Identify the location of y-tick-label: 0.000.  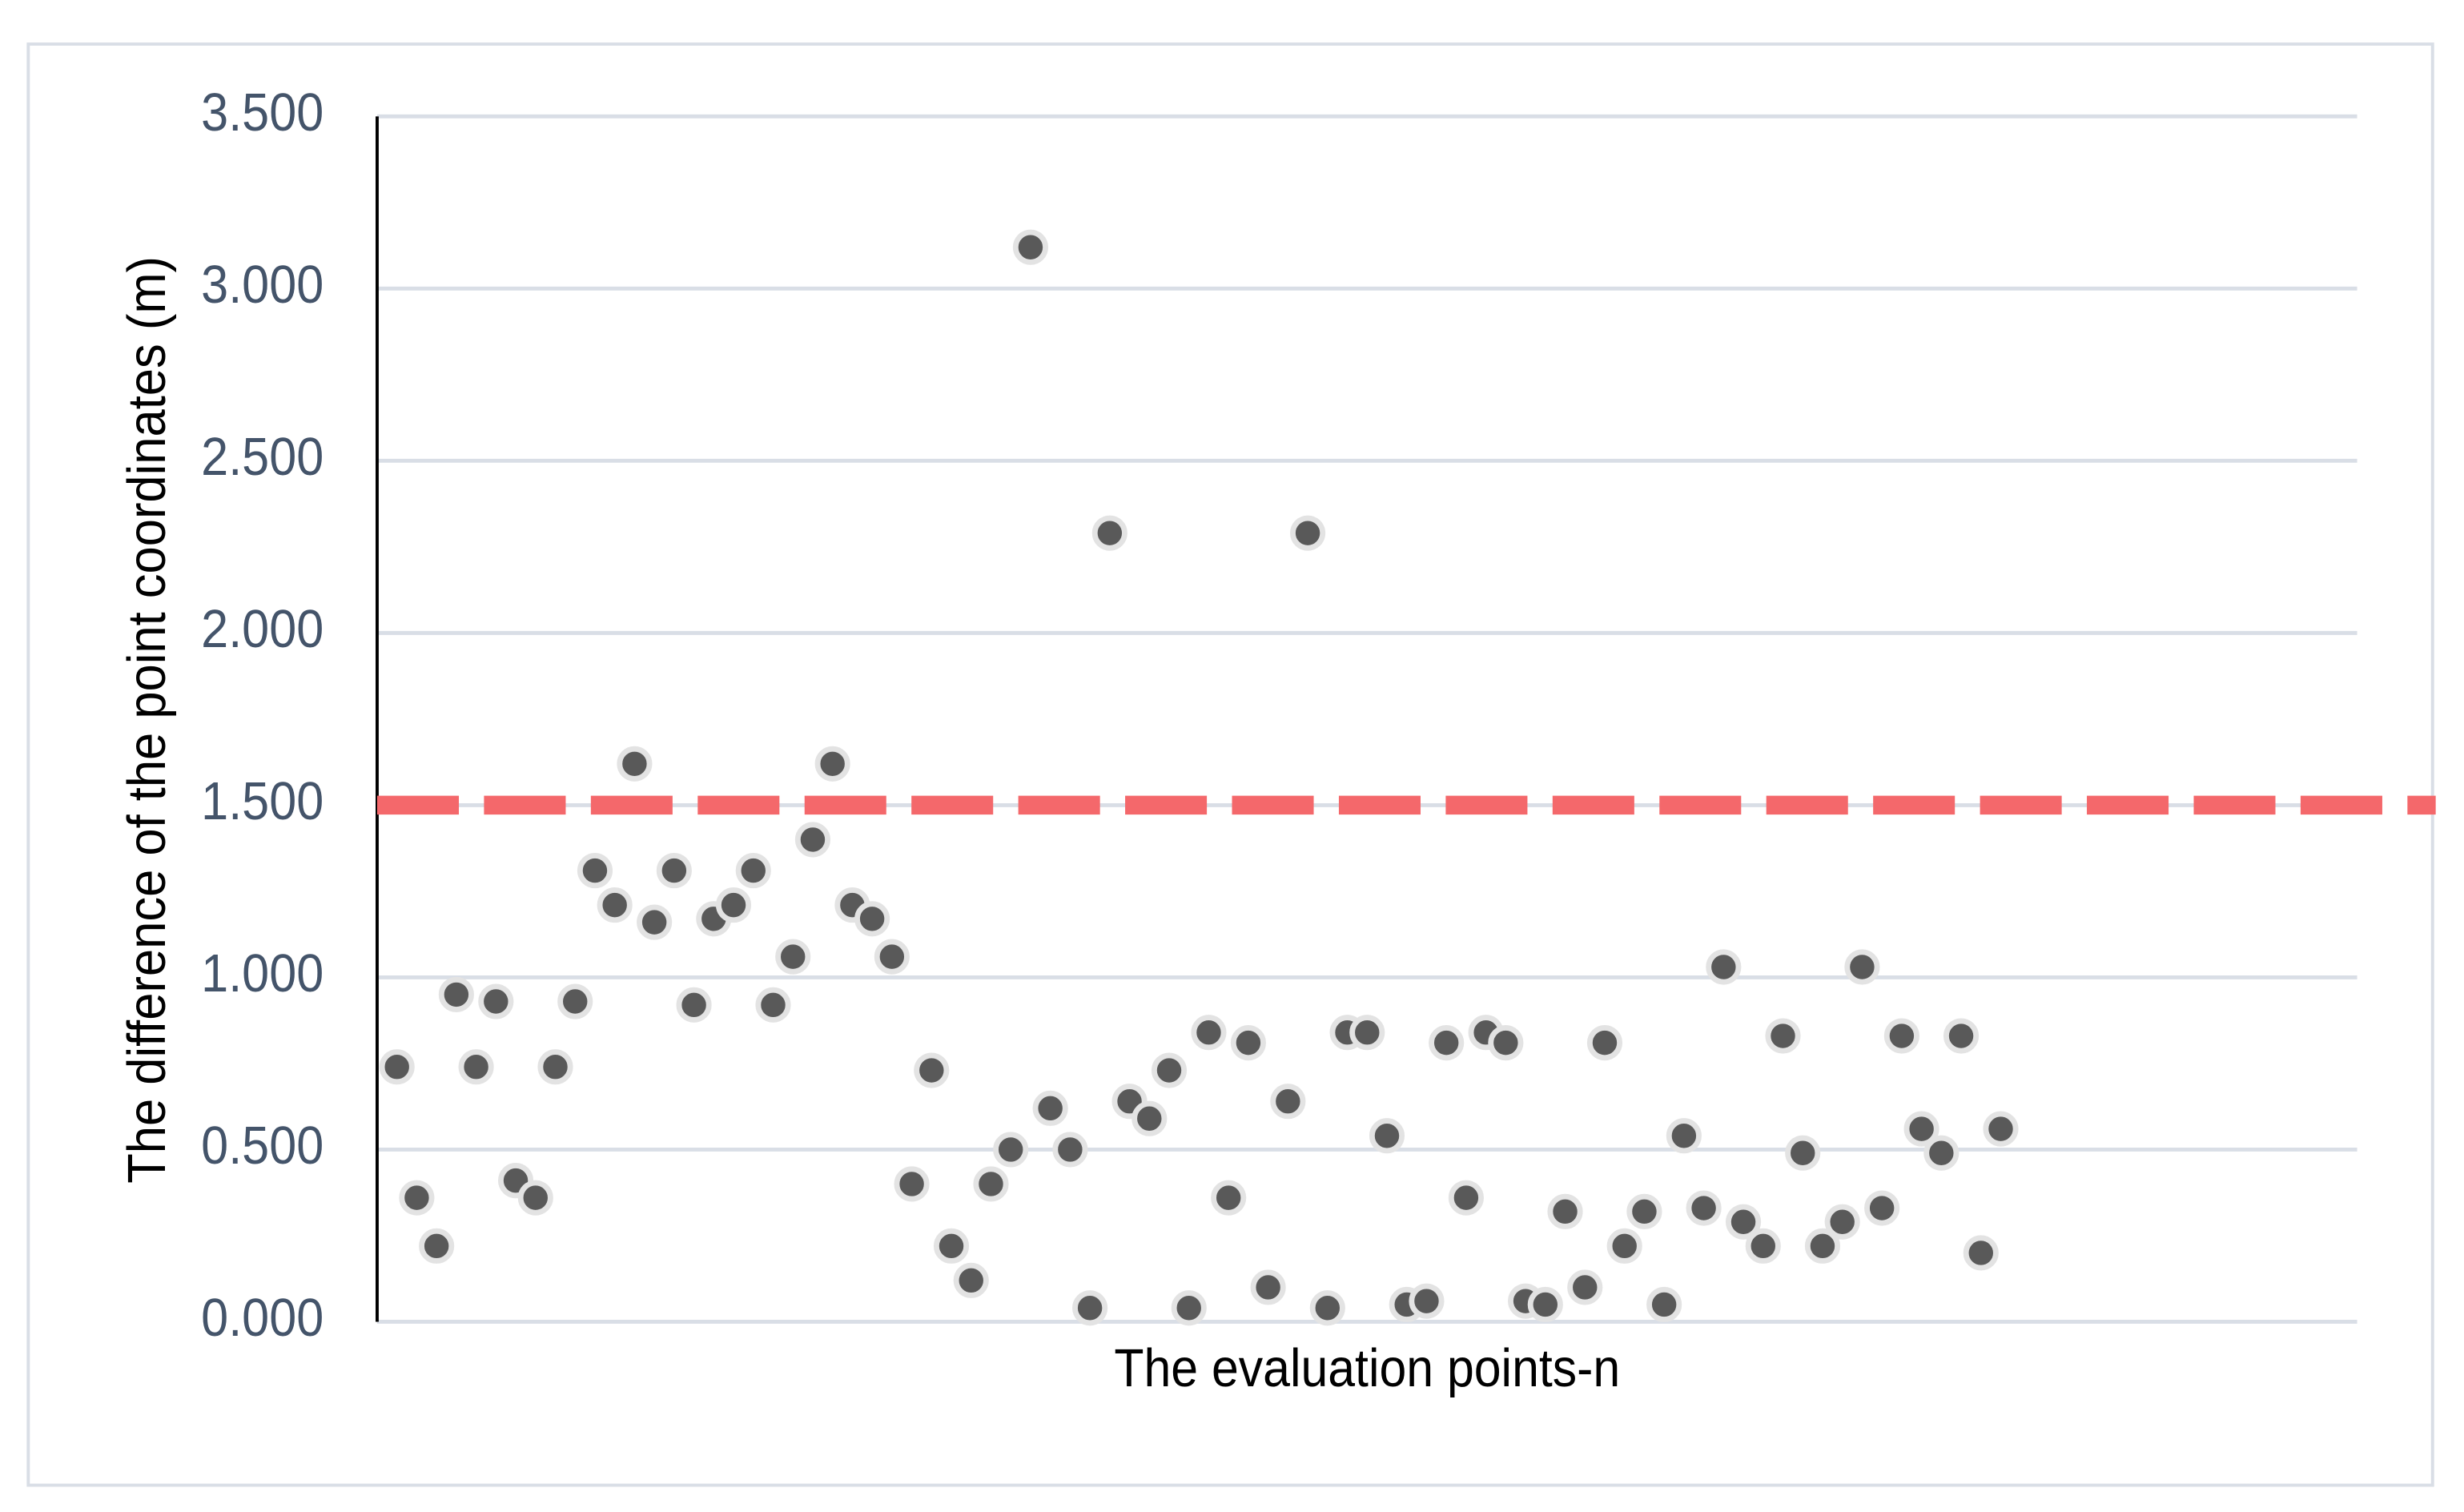
(262, 1318).